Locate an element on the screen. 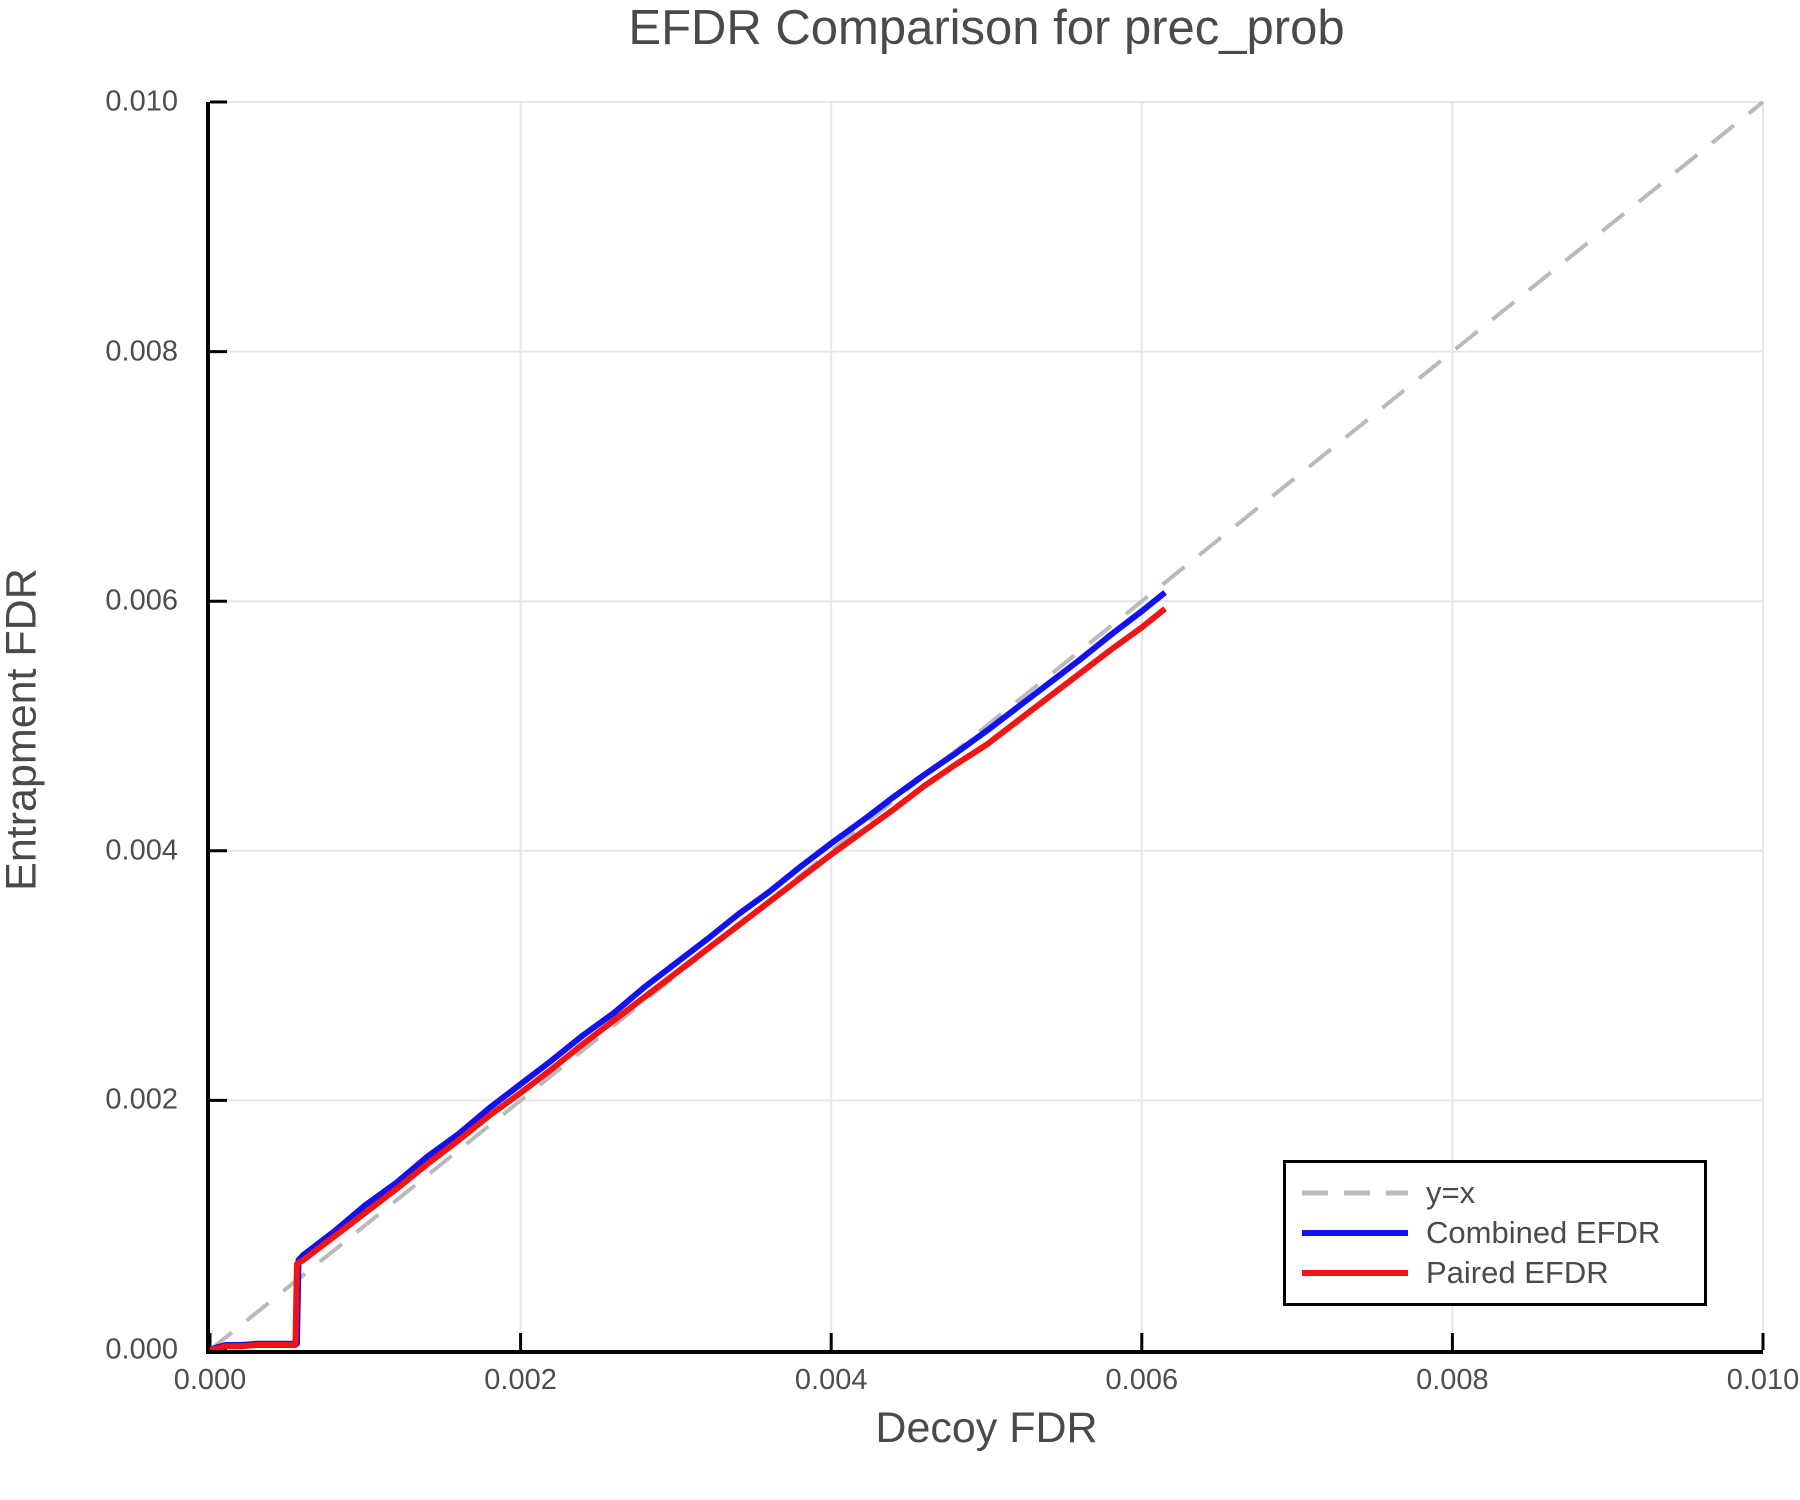 This screenshot has height=1500, width=1800. legend-swatch-combined-line is located at coordinates (1355, 1233).